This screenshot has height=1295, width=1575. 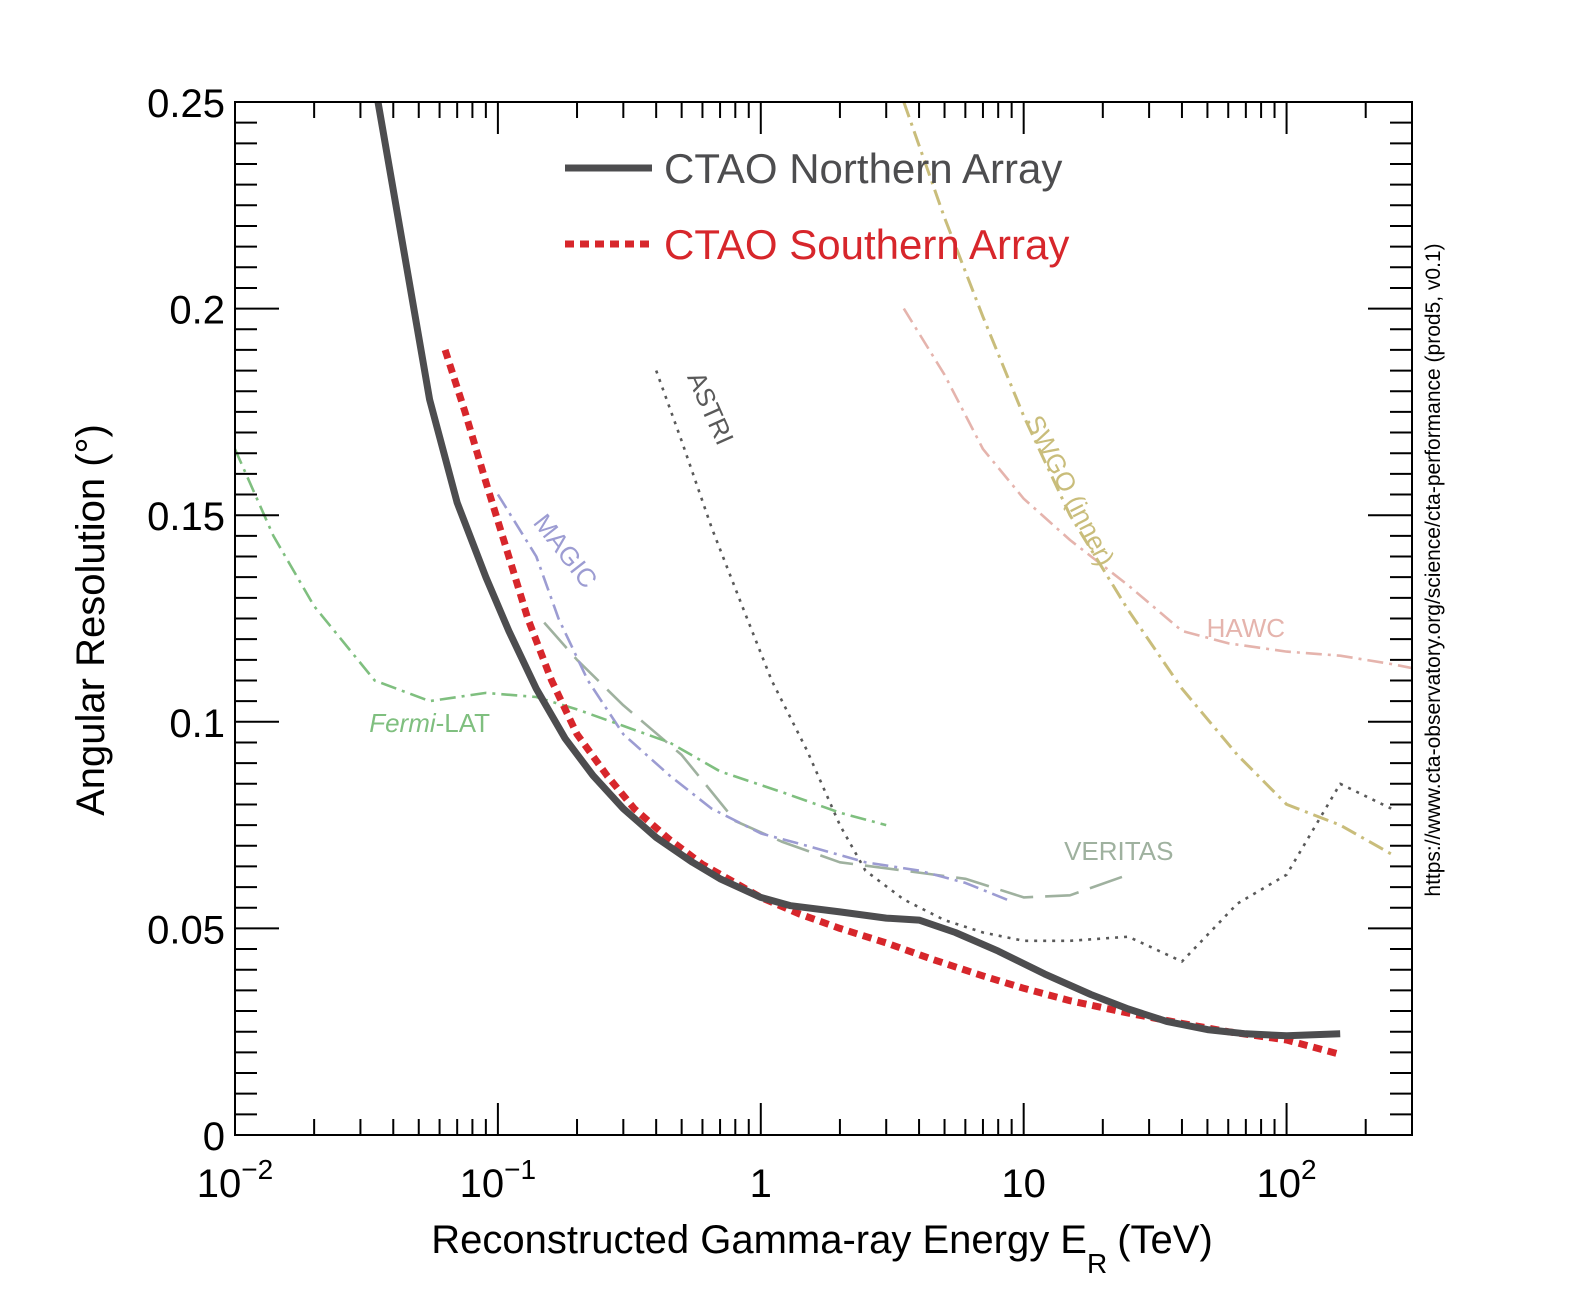 I want to click on series-line-veritas, so click(x=836, y=760).